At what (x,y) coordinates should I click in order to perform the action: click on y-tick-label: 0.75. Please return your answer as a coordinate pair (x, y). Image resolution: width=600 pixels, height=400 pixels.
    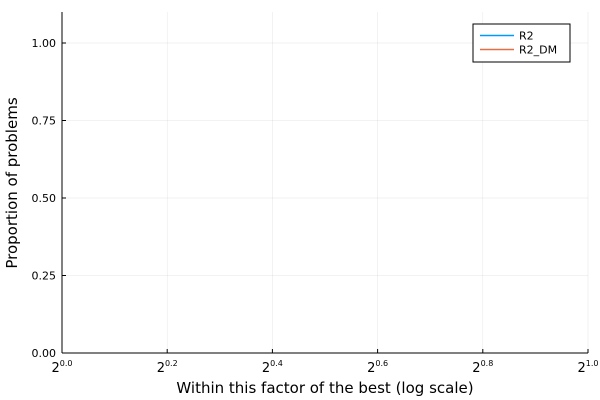
    Looking at the image, I should click on (44, 121).